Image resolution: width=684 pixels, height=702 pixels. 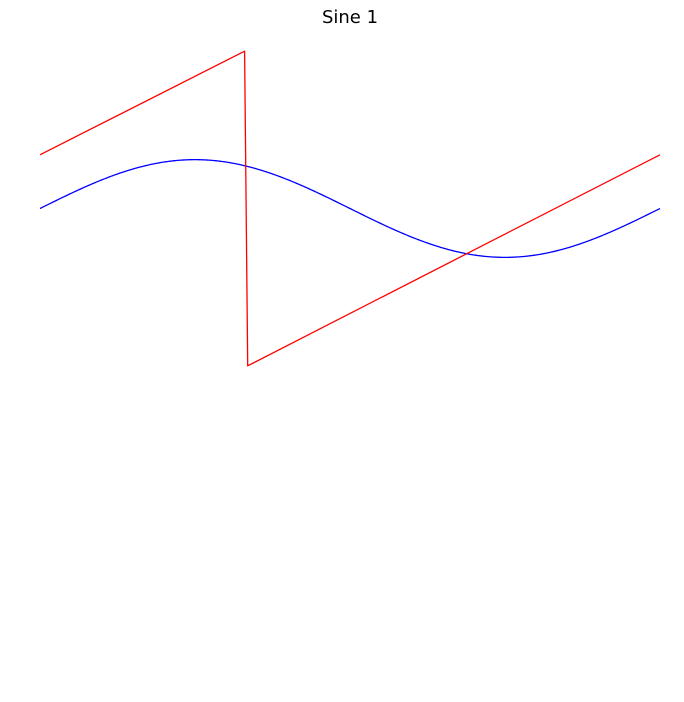 I want to click on sine-series-line, so click(x=350, y=209).